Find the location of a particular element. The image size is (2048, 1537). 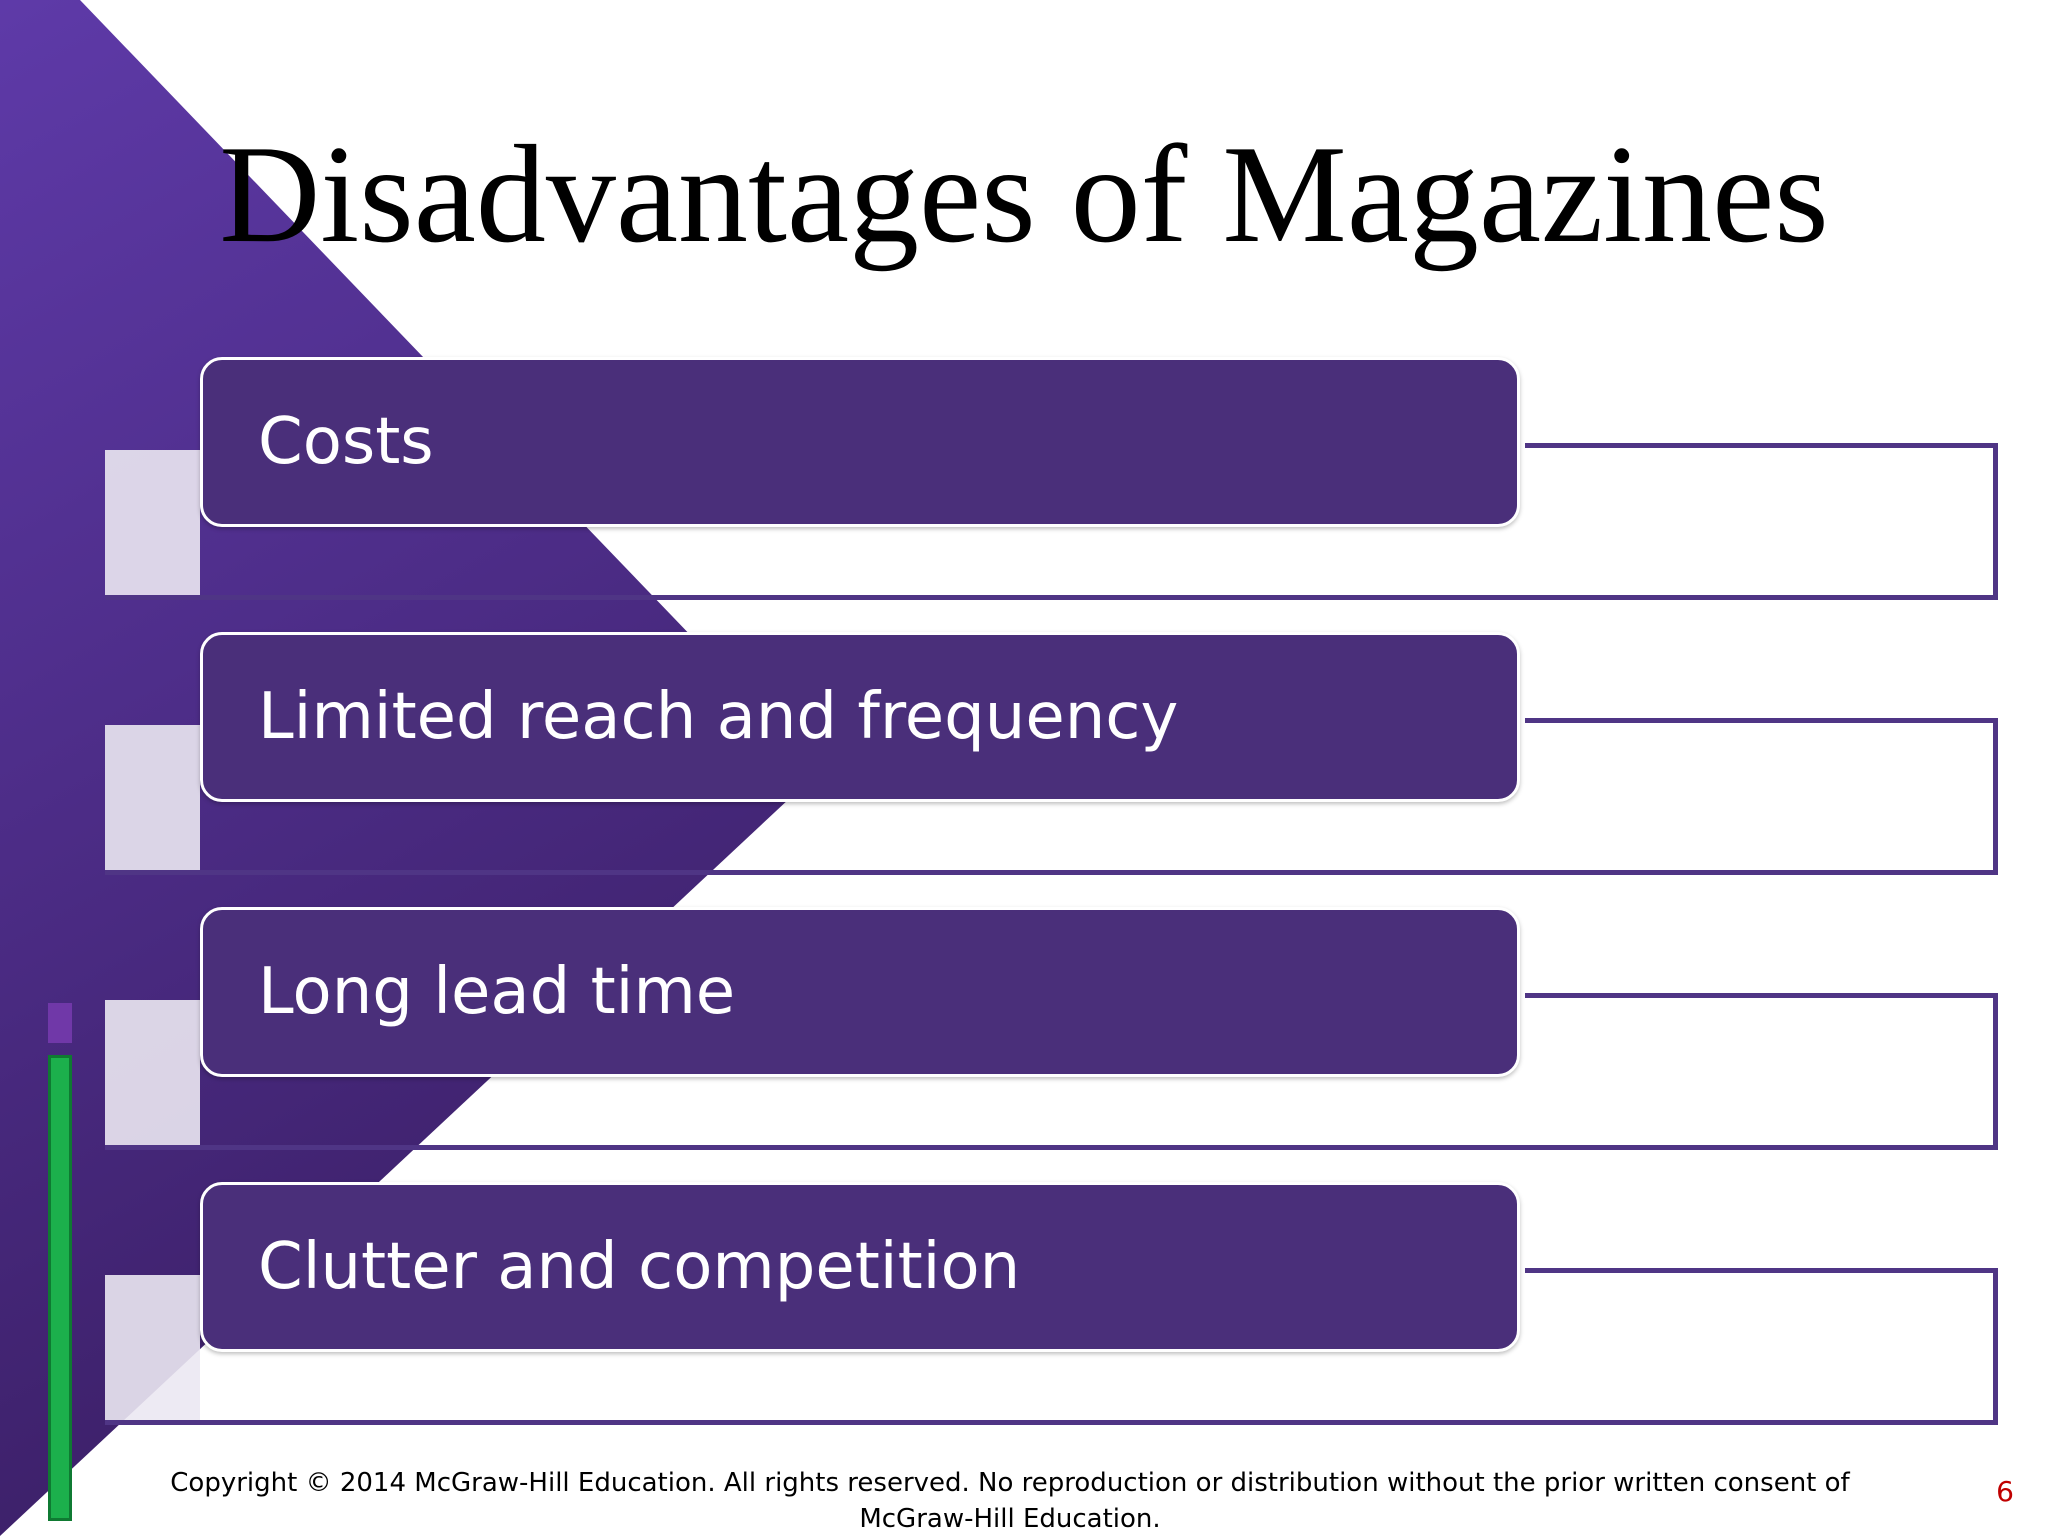

slide-title: Disadvantages of Magazines is located at coordinates (1024, 194).